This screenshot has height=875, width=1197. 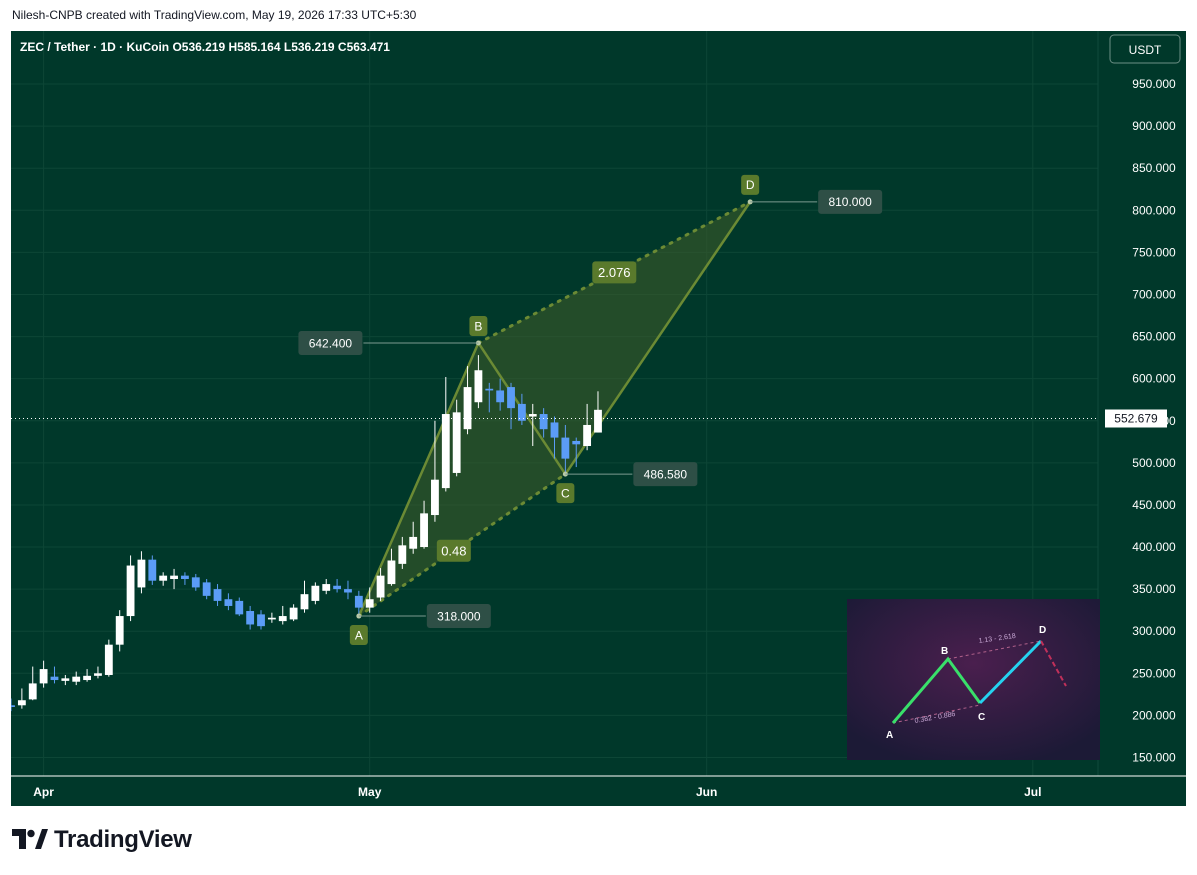 What do you see at coordinates (1145, 49) in the screenshot?
I see `currency-button: USDT` at bounding box center [1145, 49].